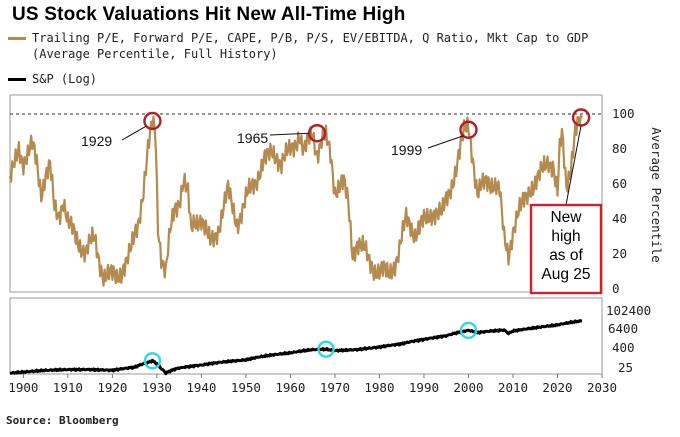 Image resolution: width=680 pixels, height=437 pixels. Describe the element at coordinates (134, 133) in the screenshot. I see `annotation-leader-1929` at that location.